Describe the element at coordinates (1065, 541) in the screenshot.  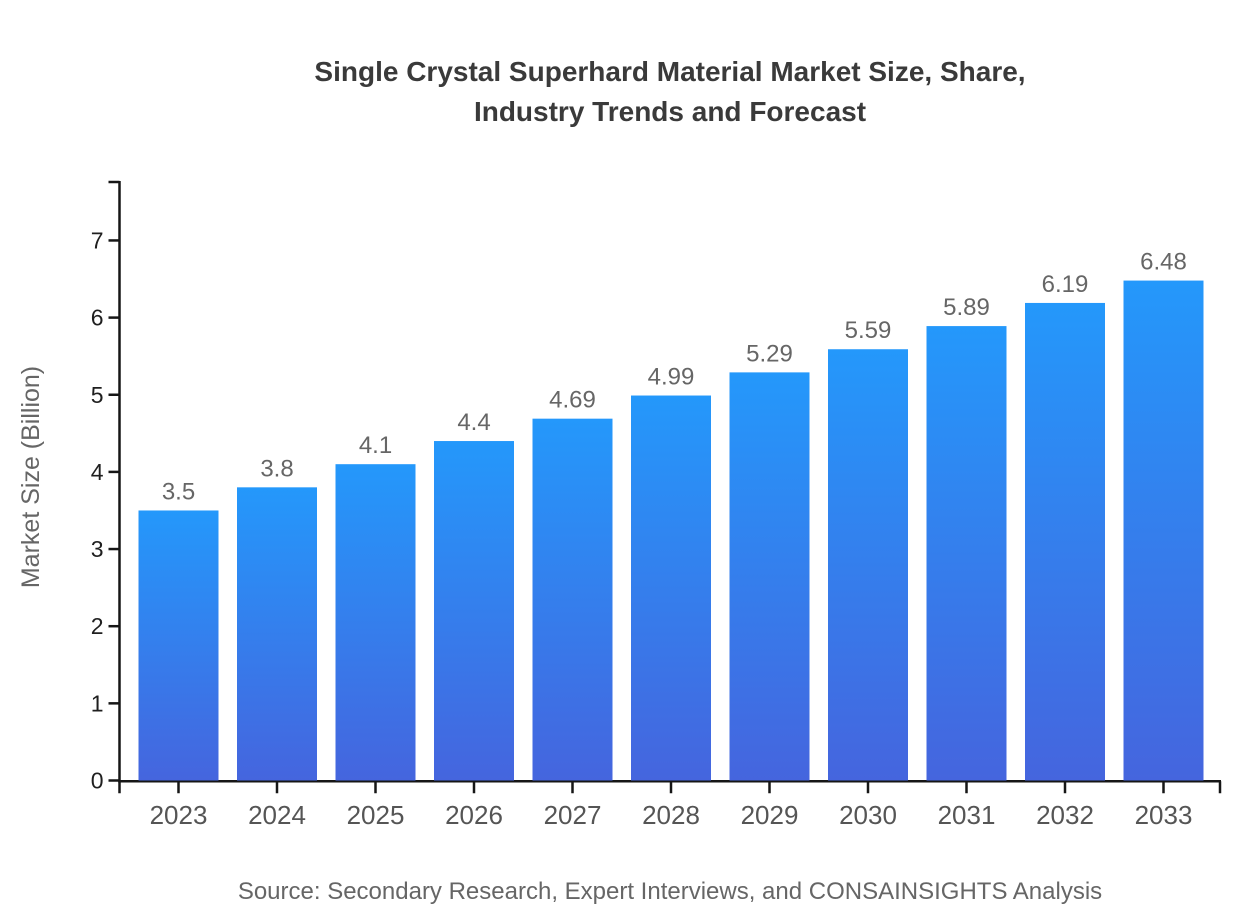
I see `bar-2032` at that location.